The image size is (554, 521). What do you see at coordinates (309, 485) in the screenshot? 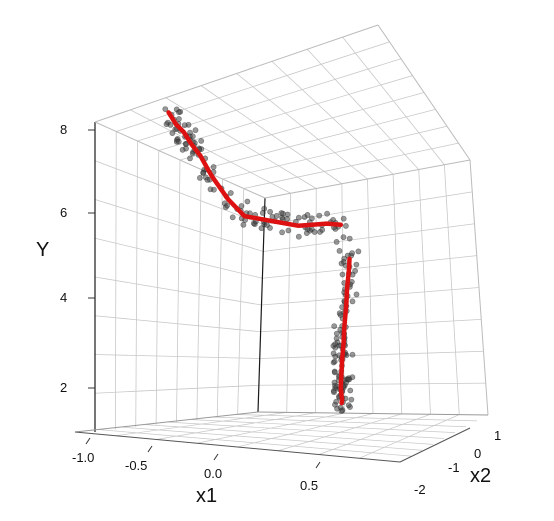
I see `x1-tick-label: 0.5` at bounding box center [309, 485].